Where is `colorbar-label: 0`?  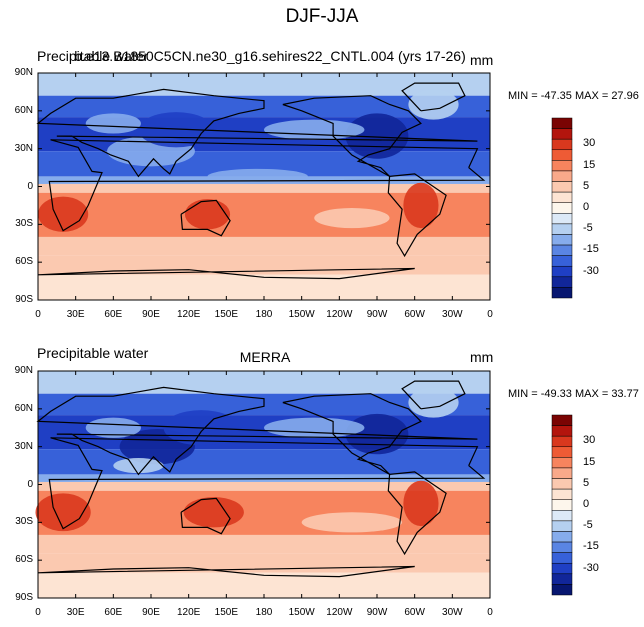
colorbar-label: 0 is located at coordinates (586, 207).